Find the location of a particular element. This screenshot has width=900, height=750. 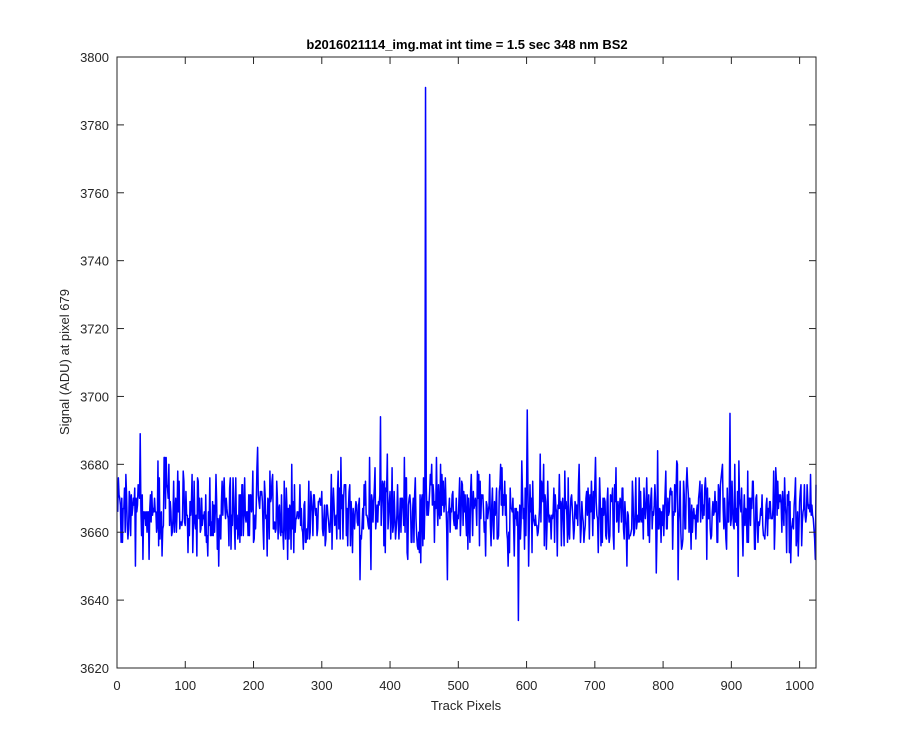

x-tick-label: 400 is located at coordinates (390, 685).